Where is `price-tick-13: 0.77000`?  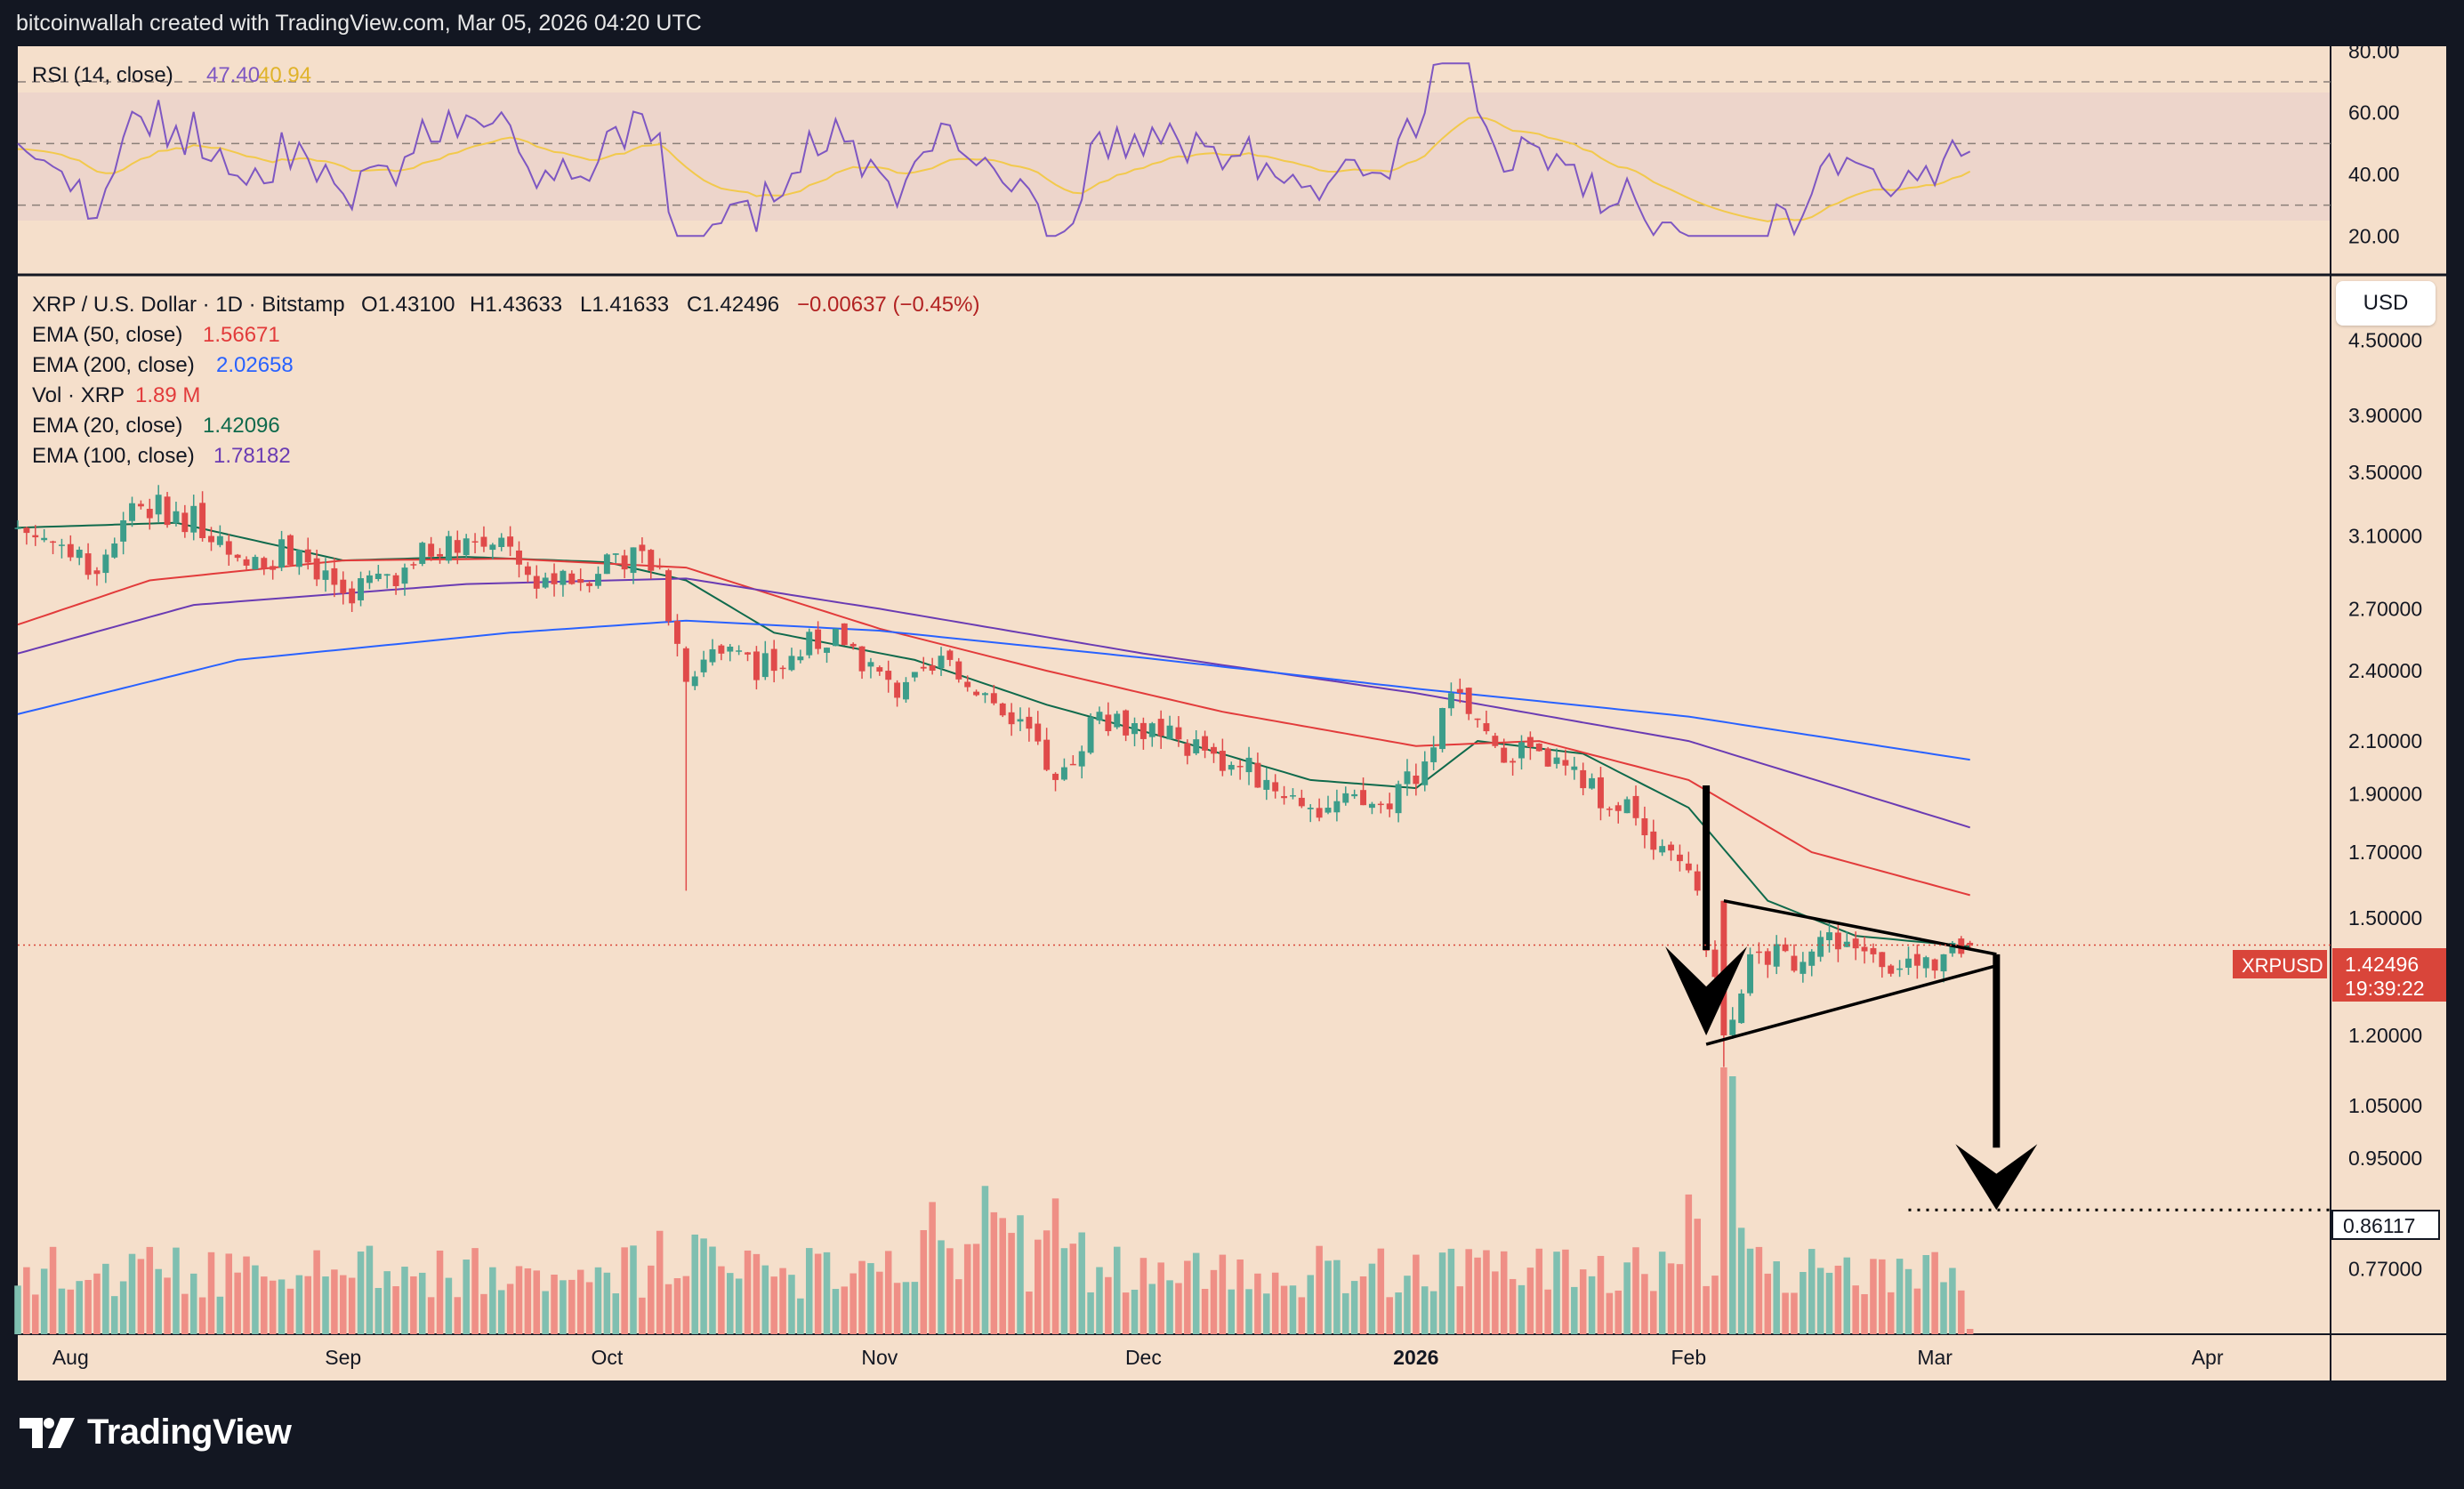 price-tick-13: 0.77000 is located at coordinates (2385, 1268).